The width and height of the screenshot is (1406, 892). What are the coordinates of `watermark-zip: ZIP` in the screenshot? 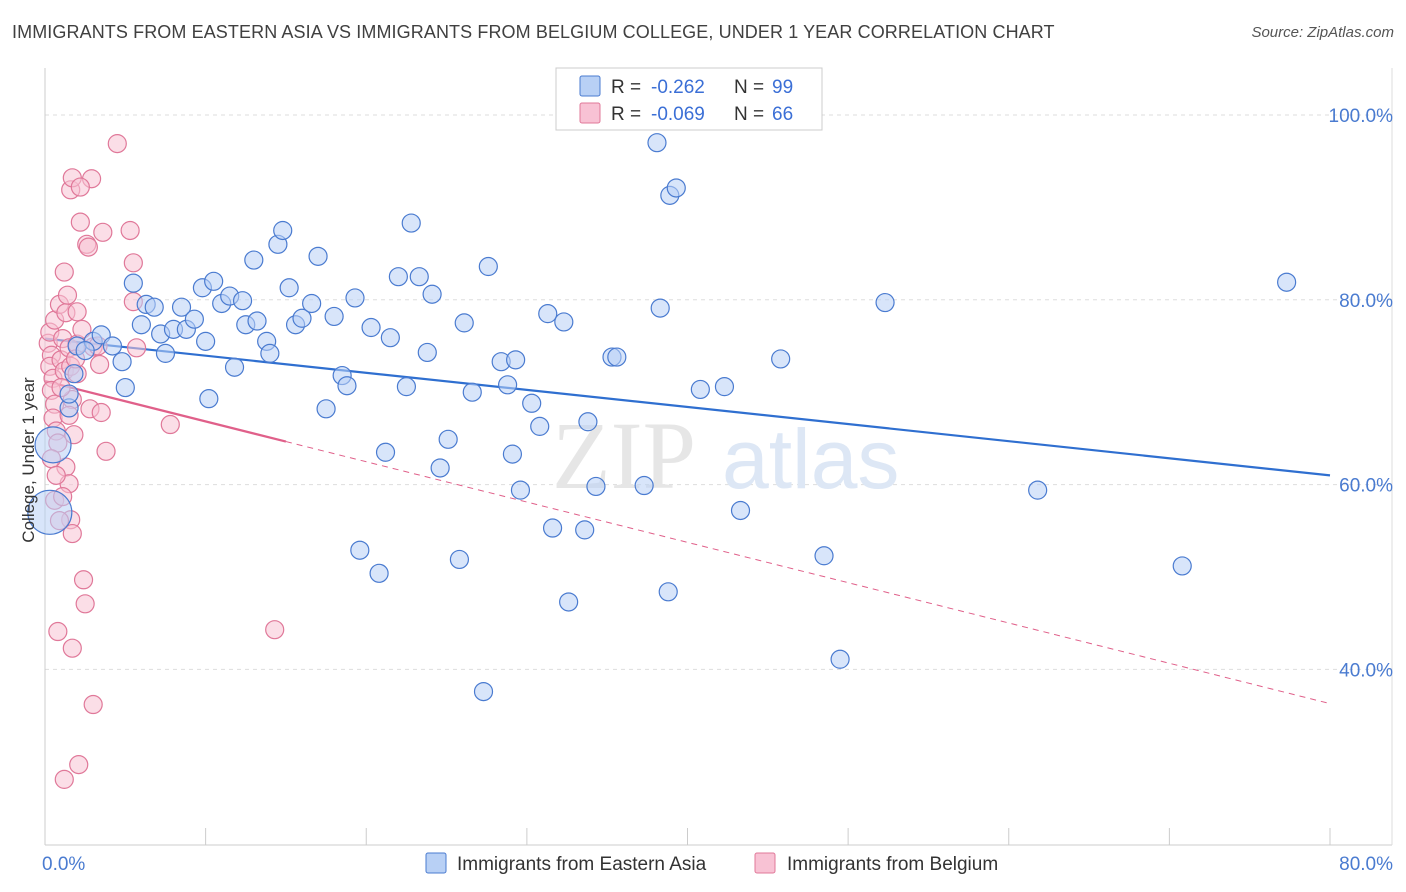 It's located at (624, 455).